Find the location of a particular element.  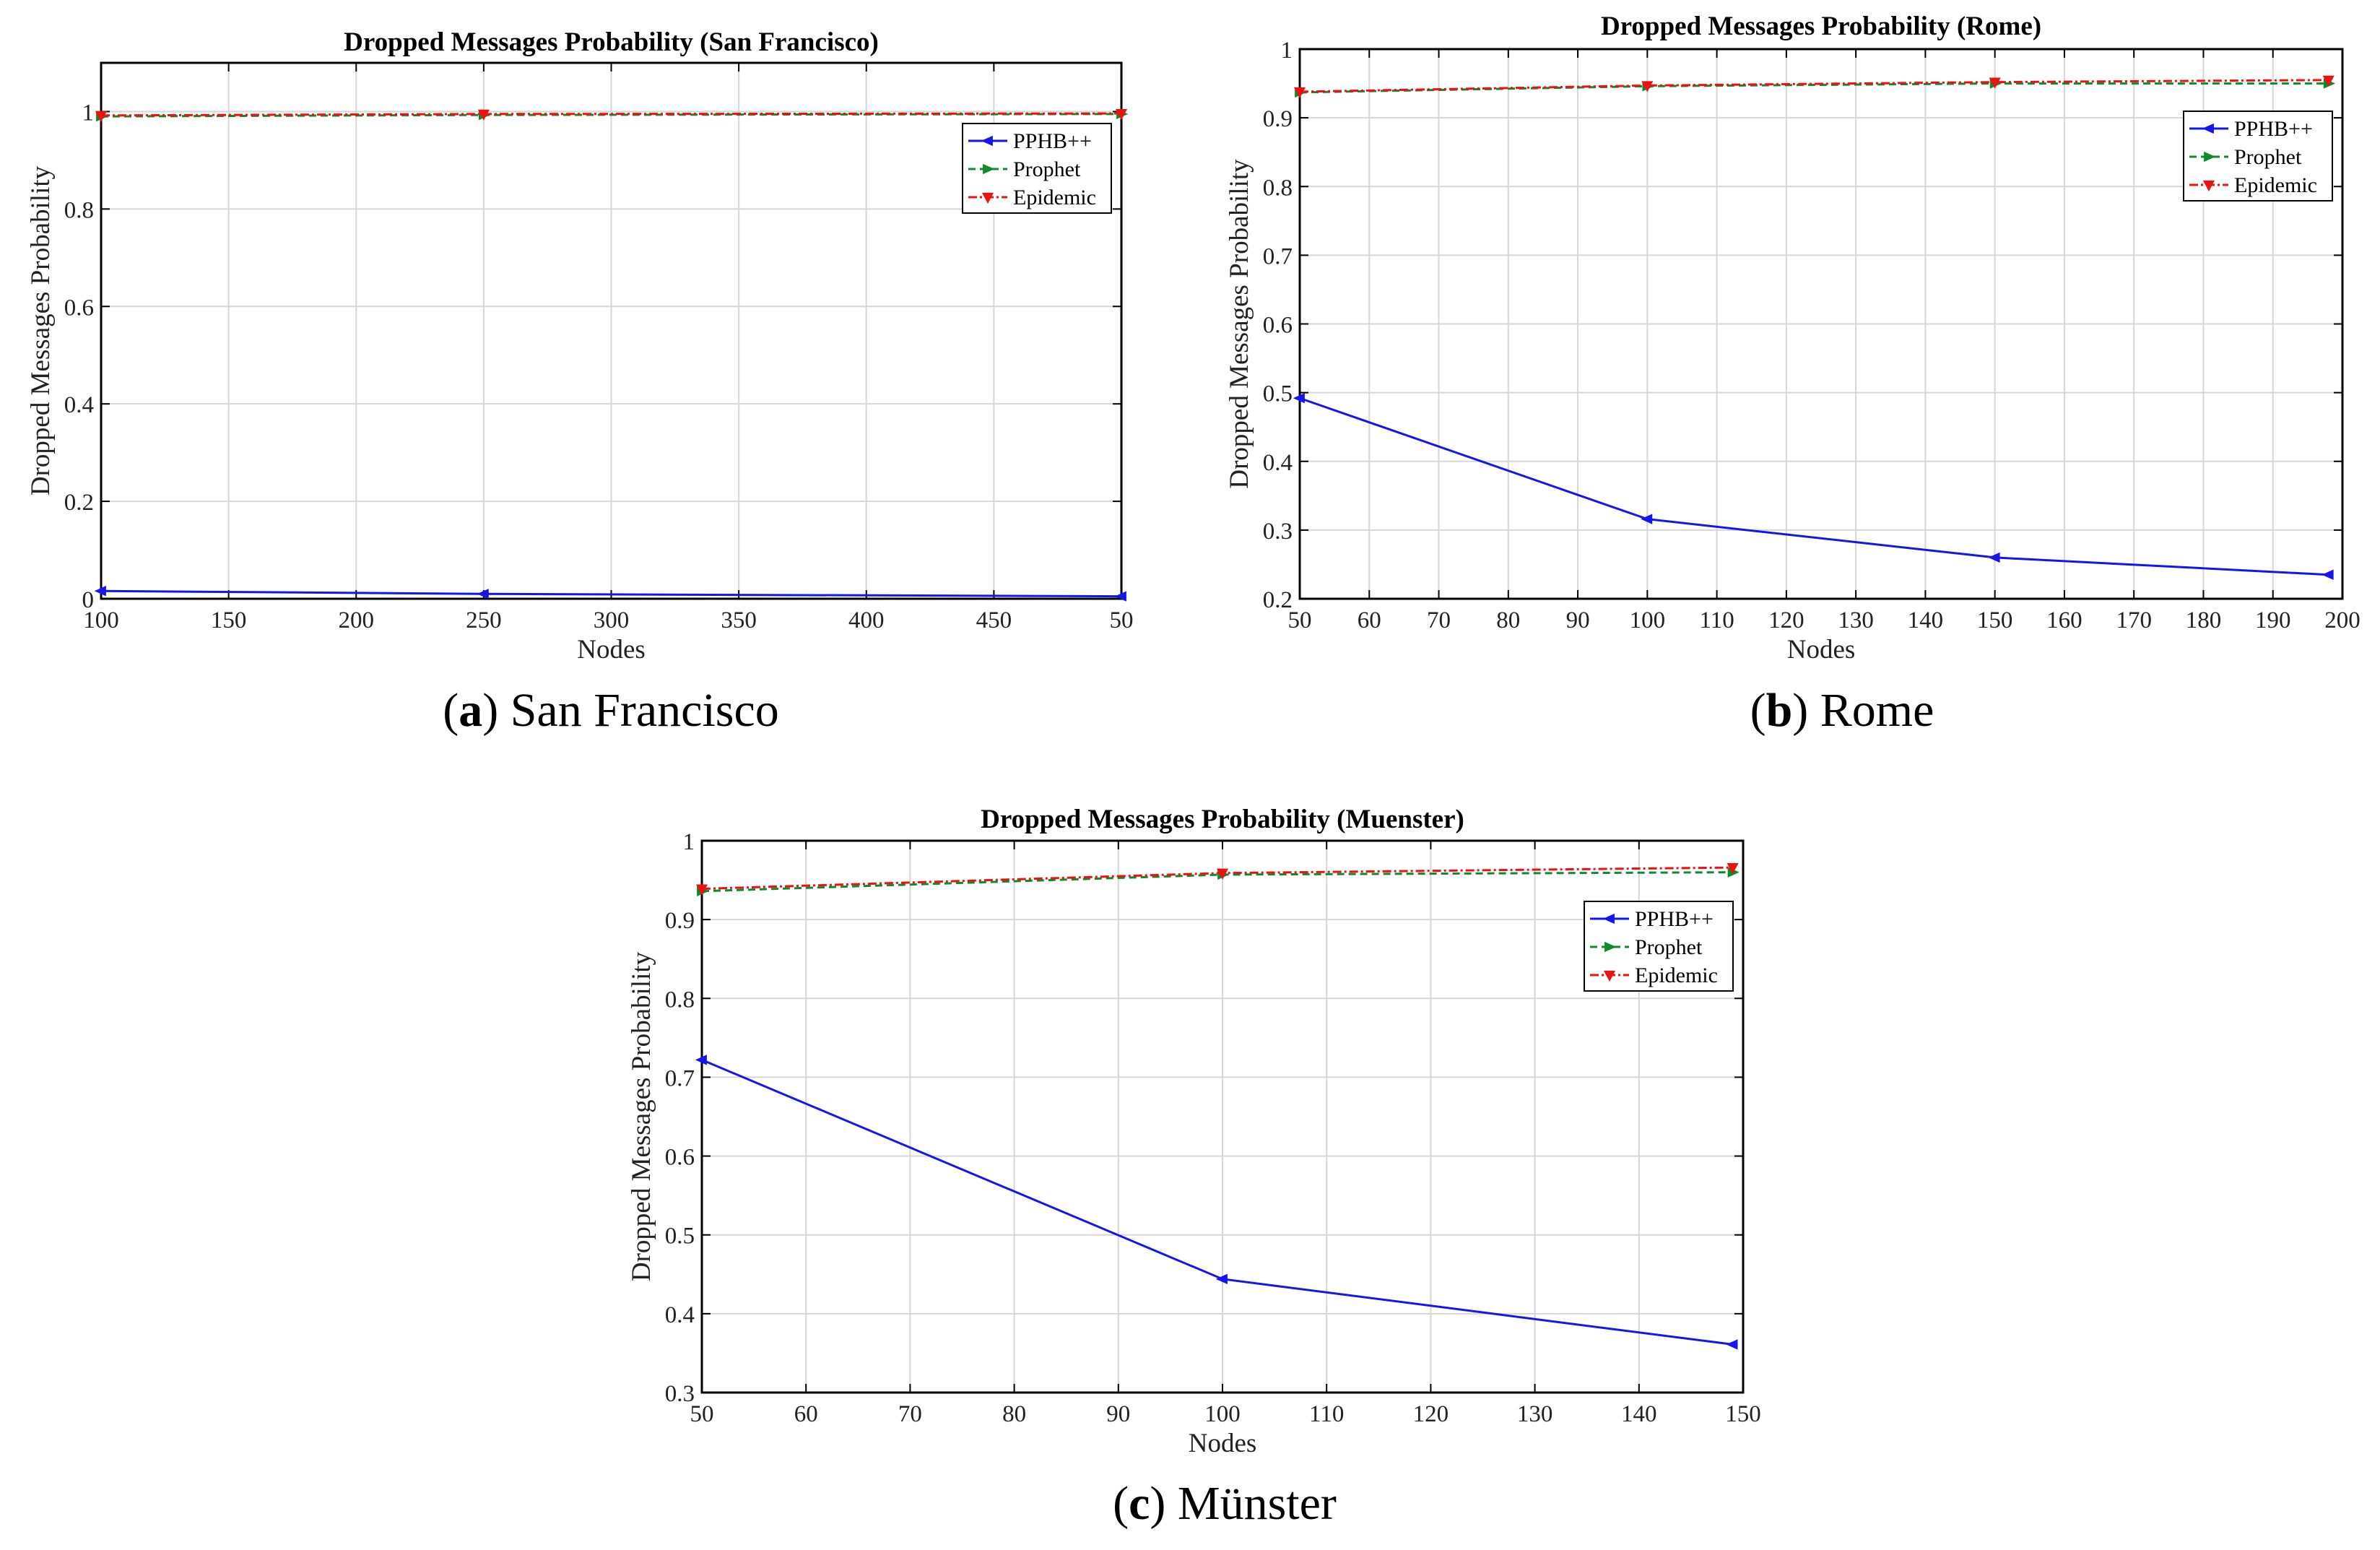

caption-text: Rome is located at coordinates (1877, 710).